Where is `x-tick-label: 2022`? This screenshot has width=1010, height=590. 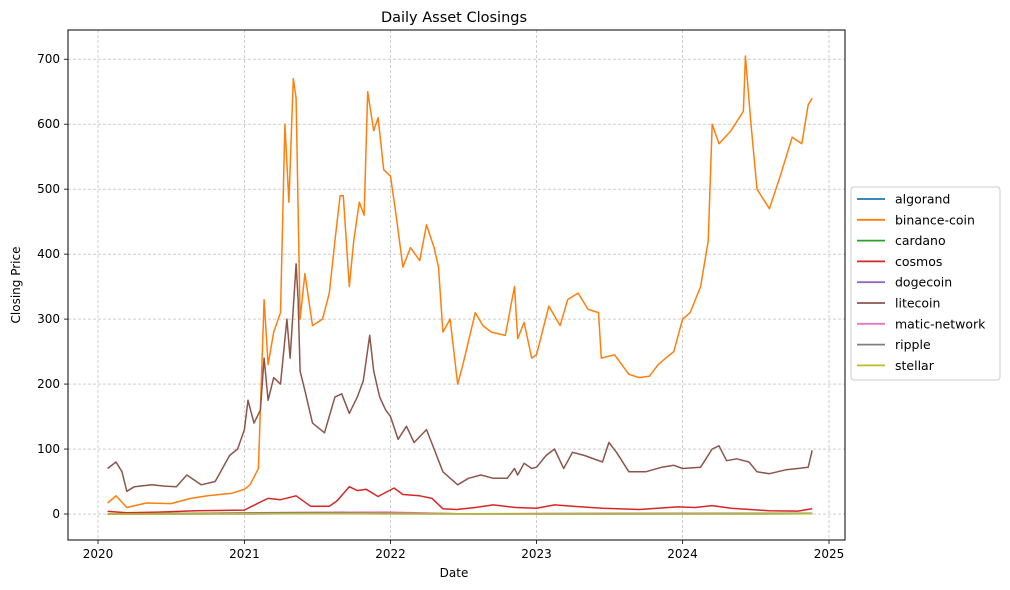 x-tick-label: 2022 is located at coordinates (390, 554).